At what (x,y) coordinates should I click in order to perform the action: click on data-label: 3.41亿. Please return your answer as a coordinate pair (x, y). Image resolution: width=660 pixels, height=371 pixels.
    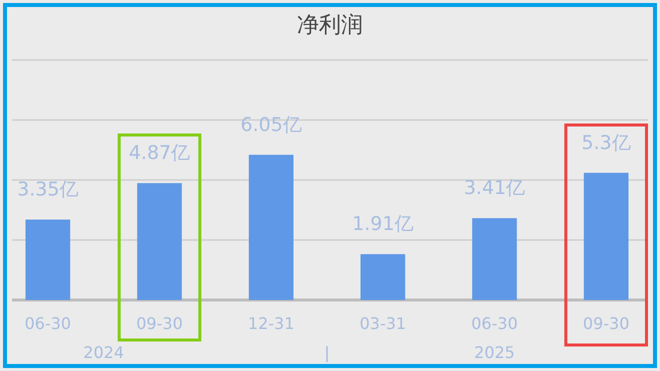
    Looking at the image, I should click on (495, 188).